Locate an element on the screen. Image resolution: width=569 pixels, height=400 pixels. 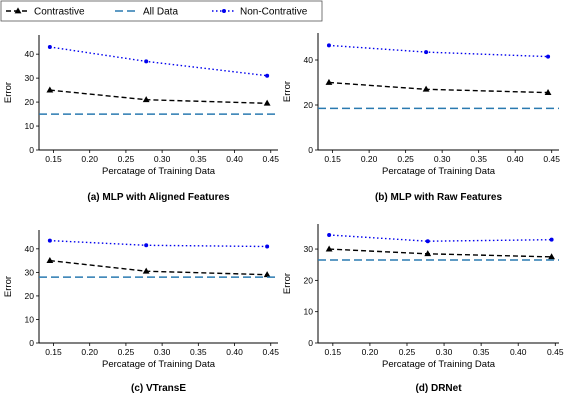
legend-frame is located at coordinates (161, 11).